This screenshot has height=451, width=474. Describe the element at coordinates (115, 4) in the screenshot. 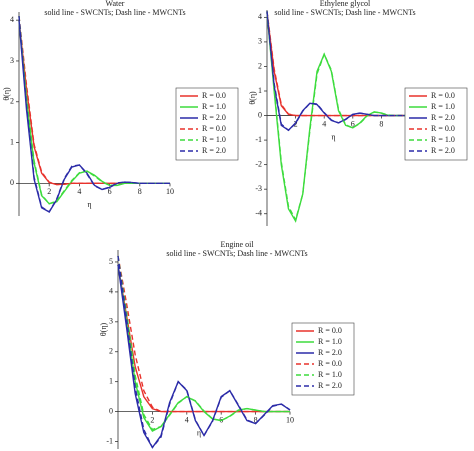

I see `chart-title: Water` at that location.